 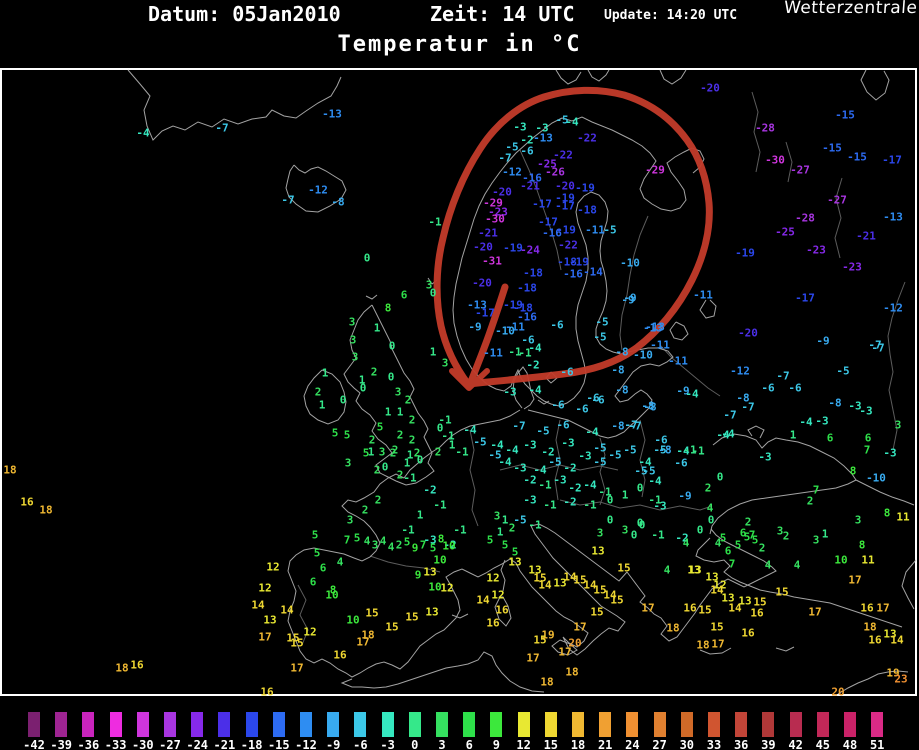 What do you see at coordinates (783, 484) in the screenshot?
I see `coast-black-sea` at bounding box center [783, 484].